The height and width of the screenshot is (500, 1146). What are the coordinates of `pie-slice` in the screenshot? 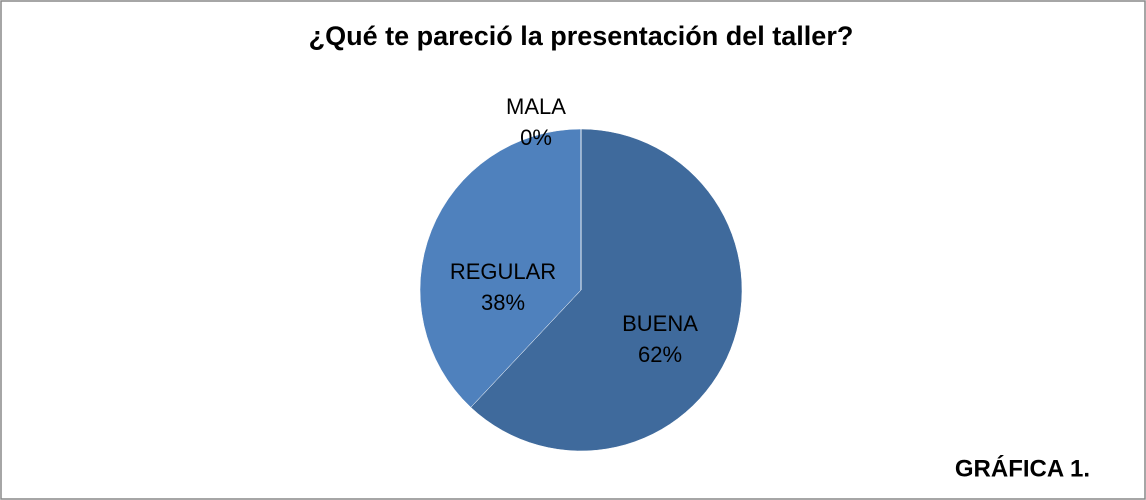 It's located at (500, 268).